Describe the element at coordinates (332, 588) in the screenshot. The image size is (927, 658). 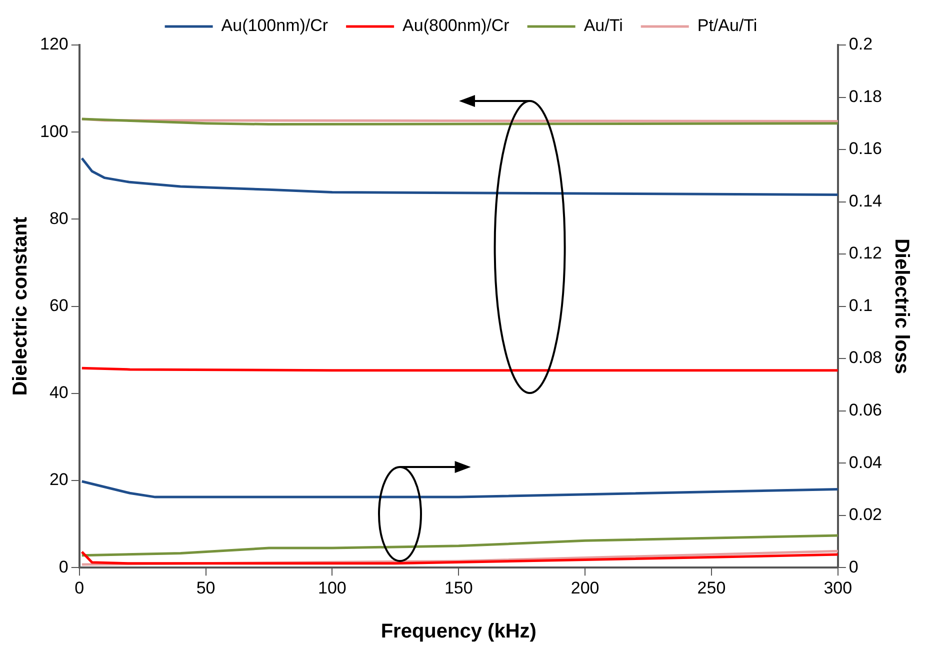
I see `x-tick-label: 100` at that location.